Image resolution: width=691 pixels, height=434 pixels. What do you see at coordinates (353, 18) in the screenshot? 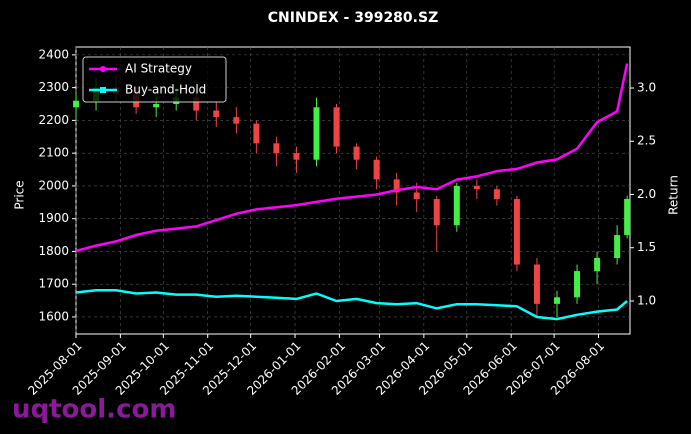
I see `chart-title: CNINDEX - 399280.SZ` at bounding box center [353, 18].